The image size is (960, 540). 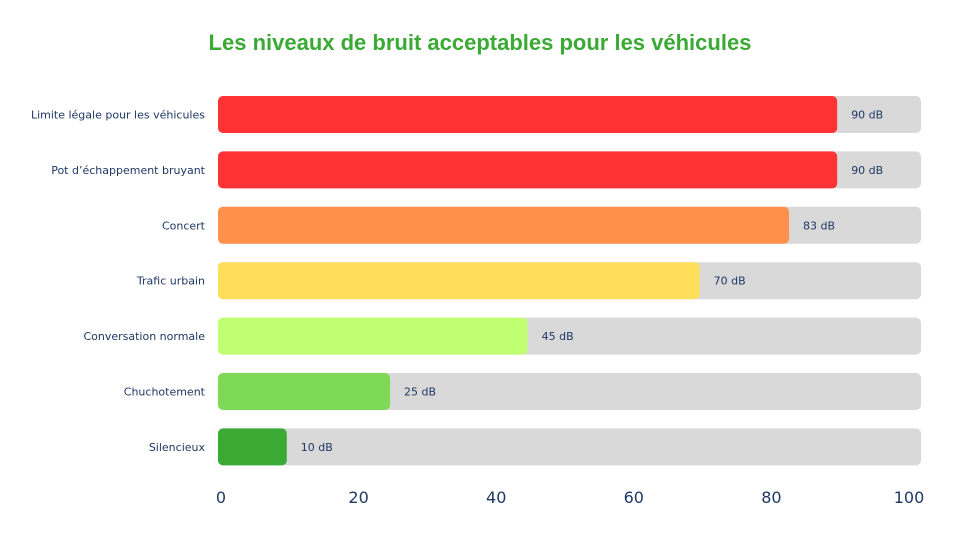 I want to click on category-label: Conversation normale, so click(x=144, y=336).